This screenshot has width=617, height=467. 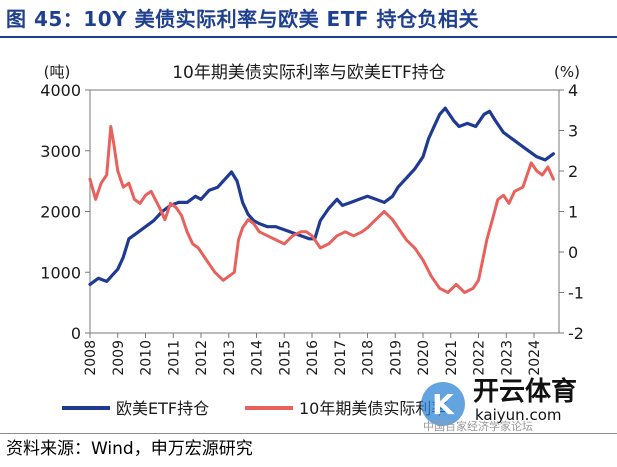 What do you see at coordinates (60, 212) in the screenshot?
I see `left-tick-label: 2000` at bounding box center [60, 212].